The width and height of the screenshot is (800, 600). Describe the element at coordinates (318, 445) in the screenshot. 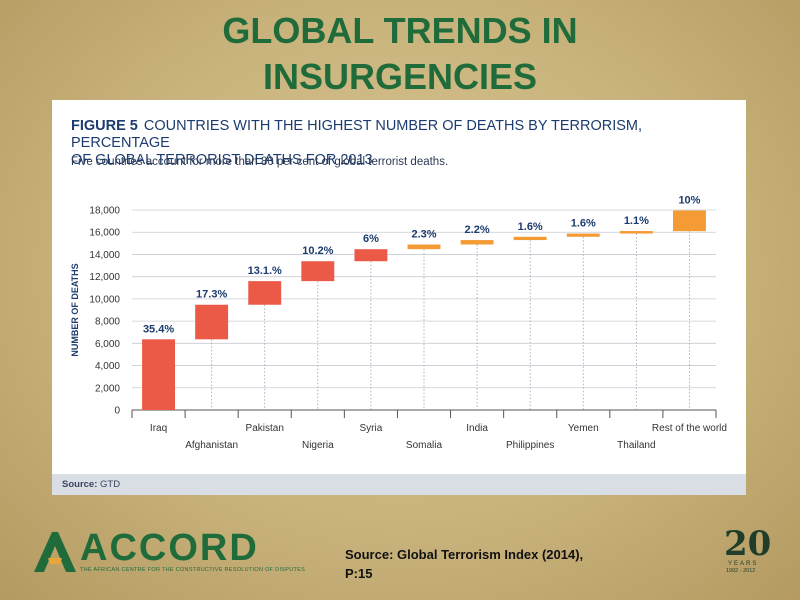

I see `x-tick-label: Nigeria` at that location.